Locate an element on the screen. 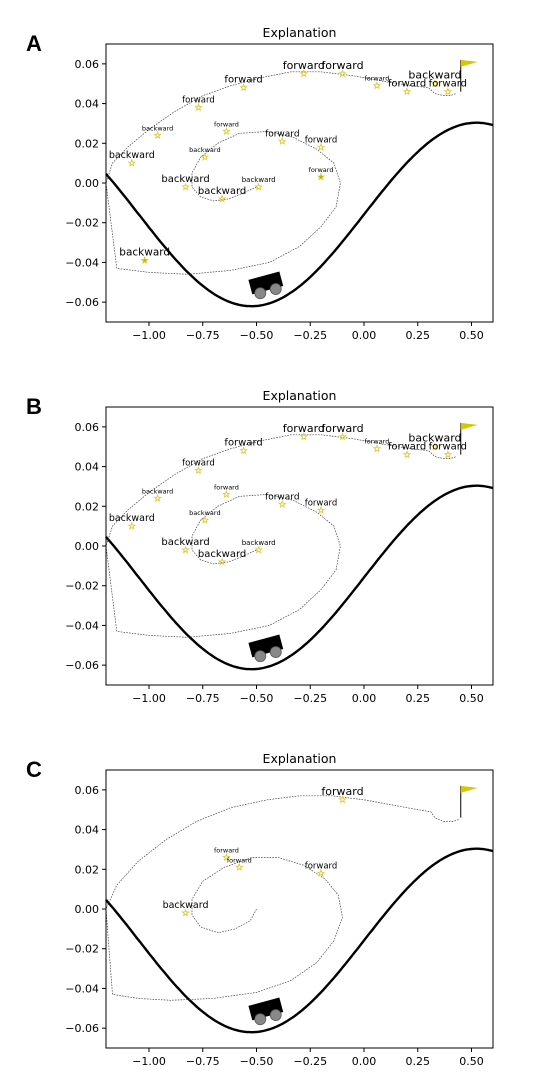  y-tick-label: −0.04 is located at coordinates (82, 625).